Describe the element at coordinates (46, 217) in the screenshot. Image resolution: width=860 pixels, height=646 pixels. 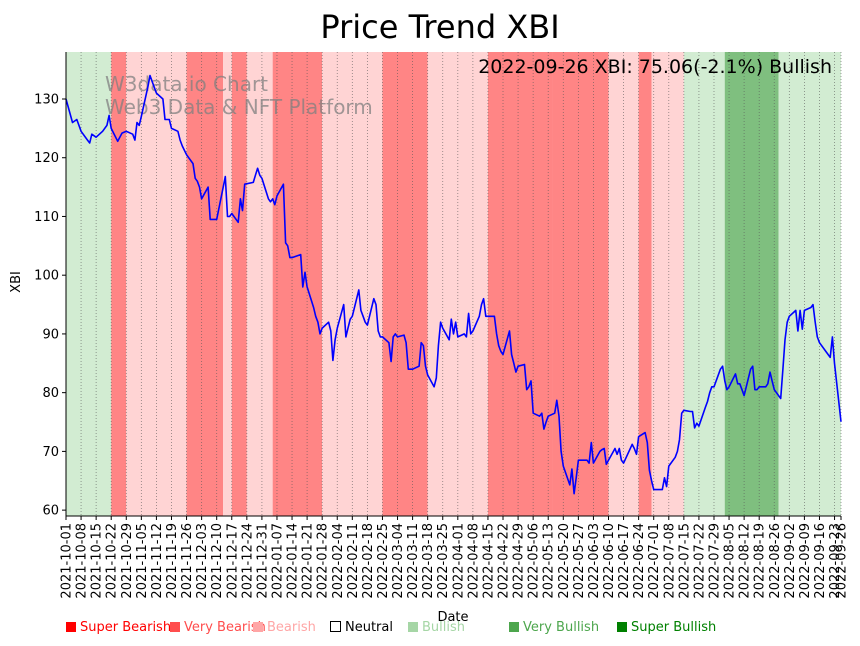
I see `y-tick-label: 110` at that location.